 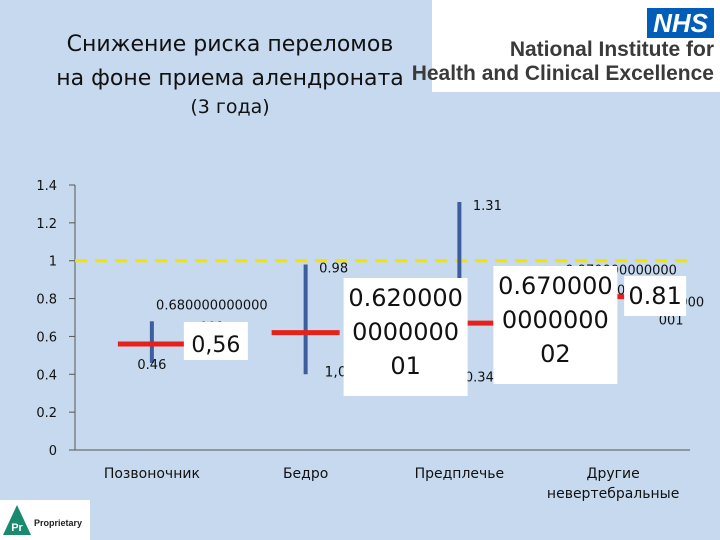 What do you see at coordinates (46, 224) in the screenshot?
I see `y-tick-label: 1.2` at bounding box center [46, 224].